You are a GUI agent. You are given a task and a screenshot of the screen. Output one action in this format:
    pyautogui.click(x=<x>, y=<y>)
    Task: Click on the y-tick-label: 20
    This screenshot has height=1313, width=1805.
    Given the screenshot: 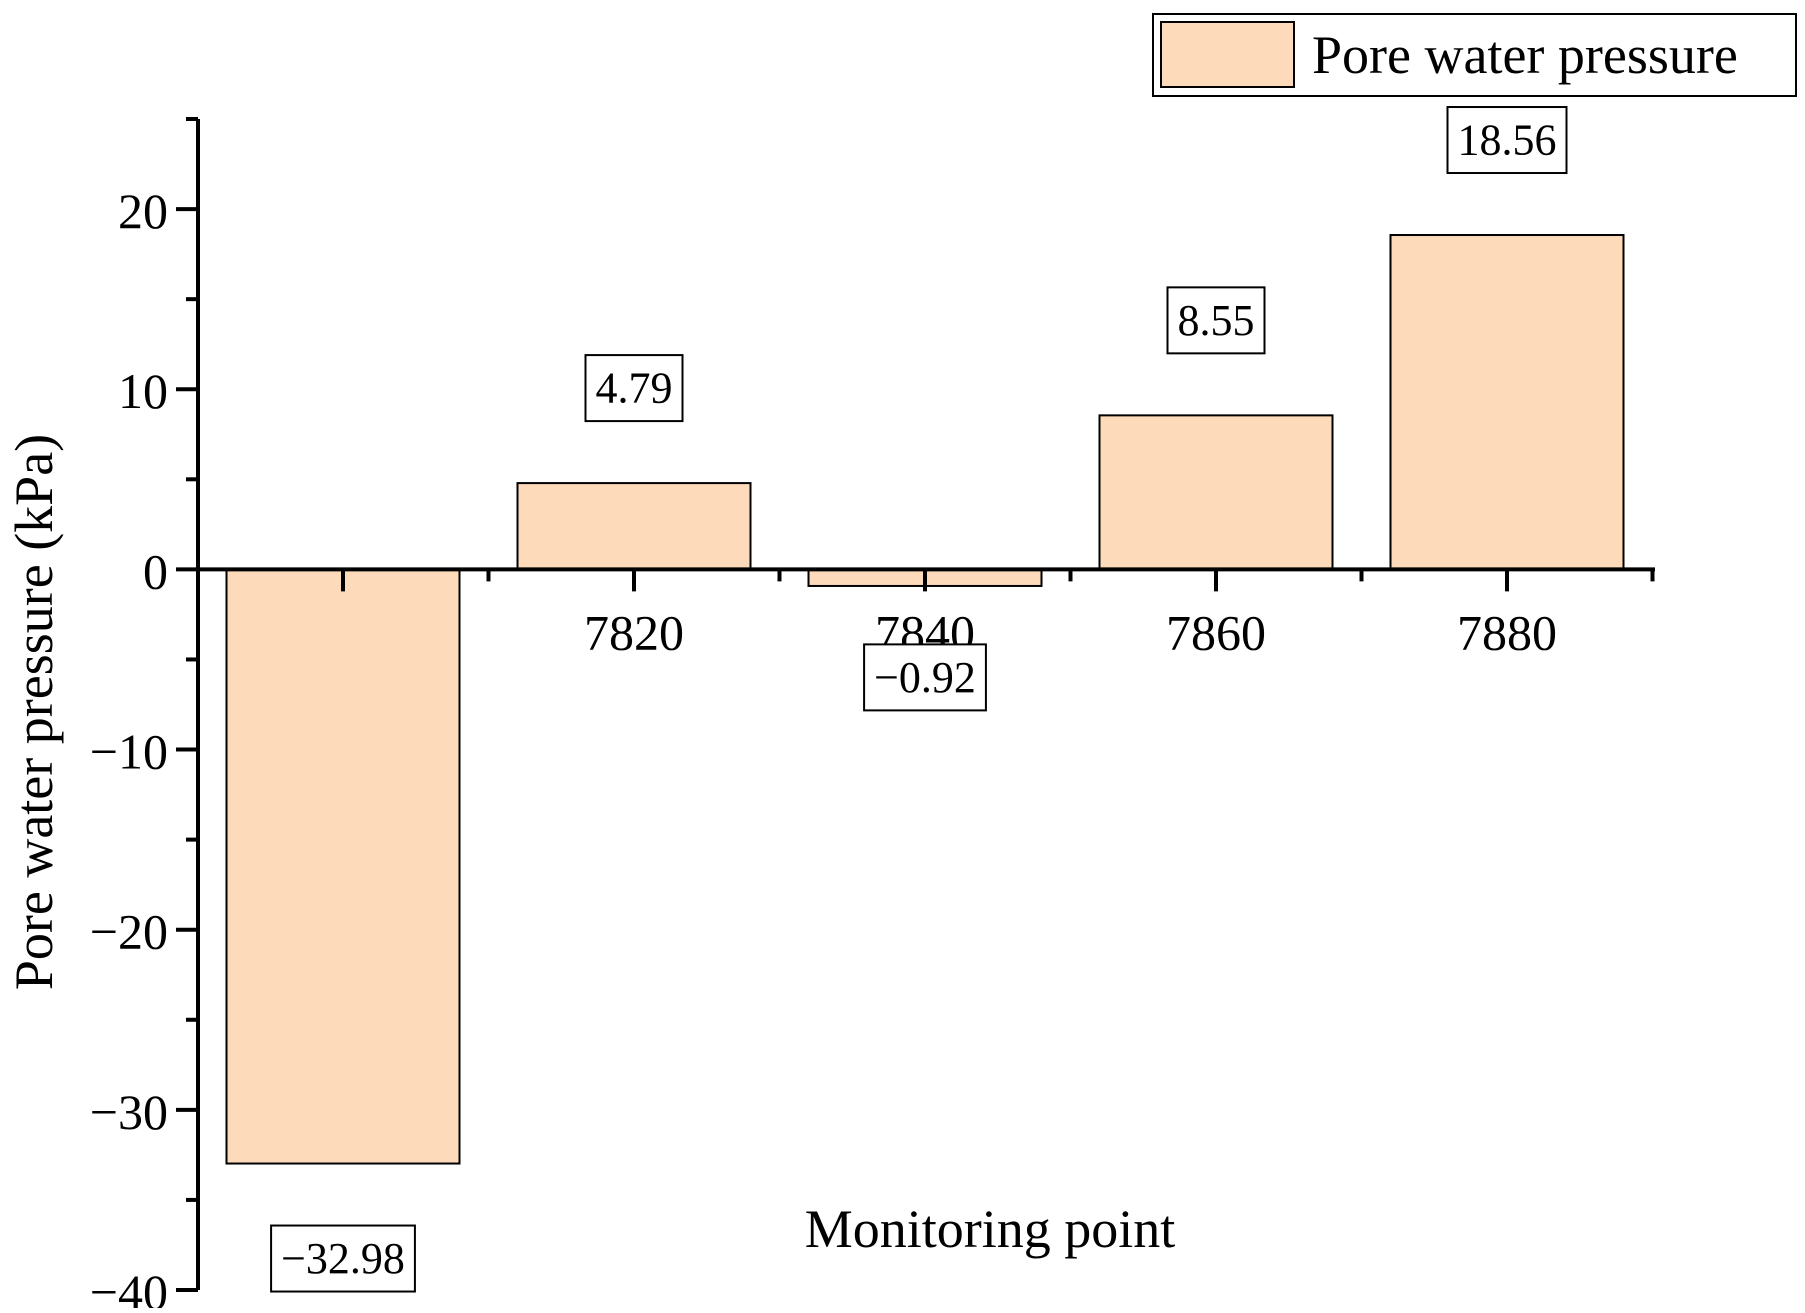 What is the action you would take?
    pyautogui.click(x=143, y=211)
    